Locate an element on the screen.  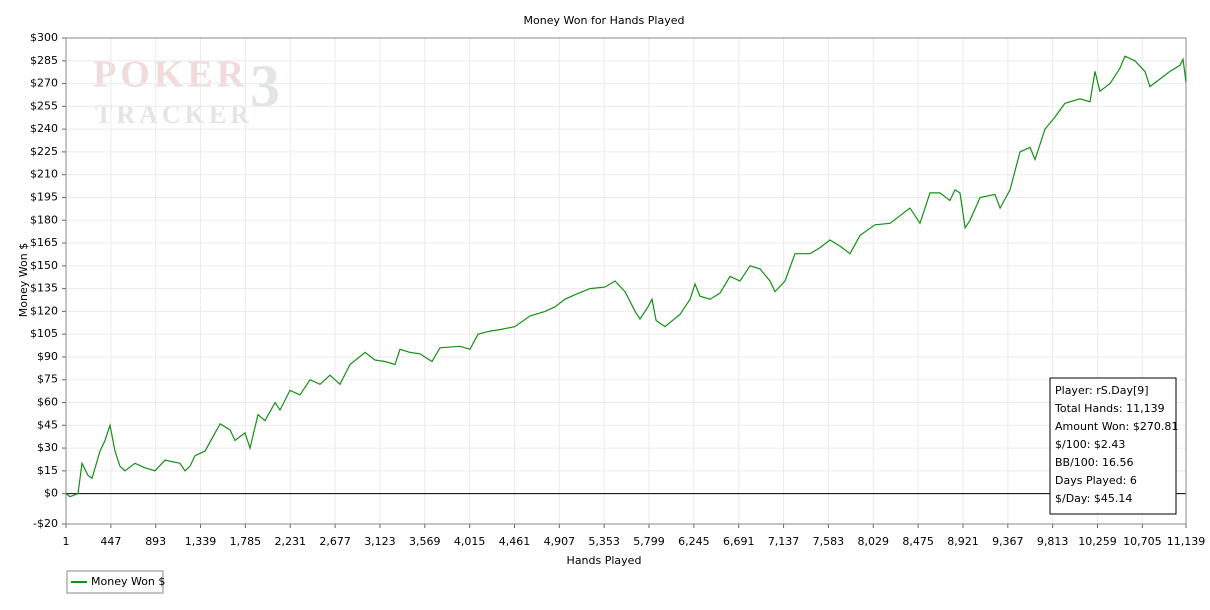
x-tick-label: 893 is located at coordinates (155, 541).